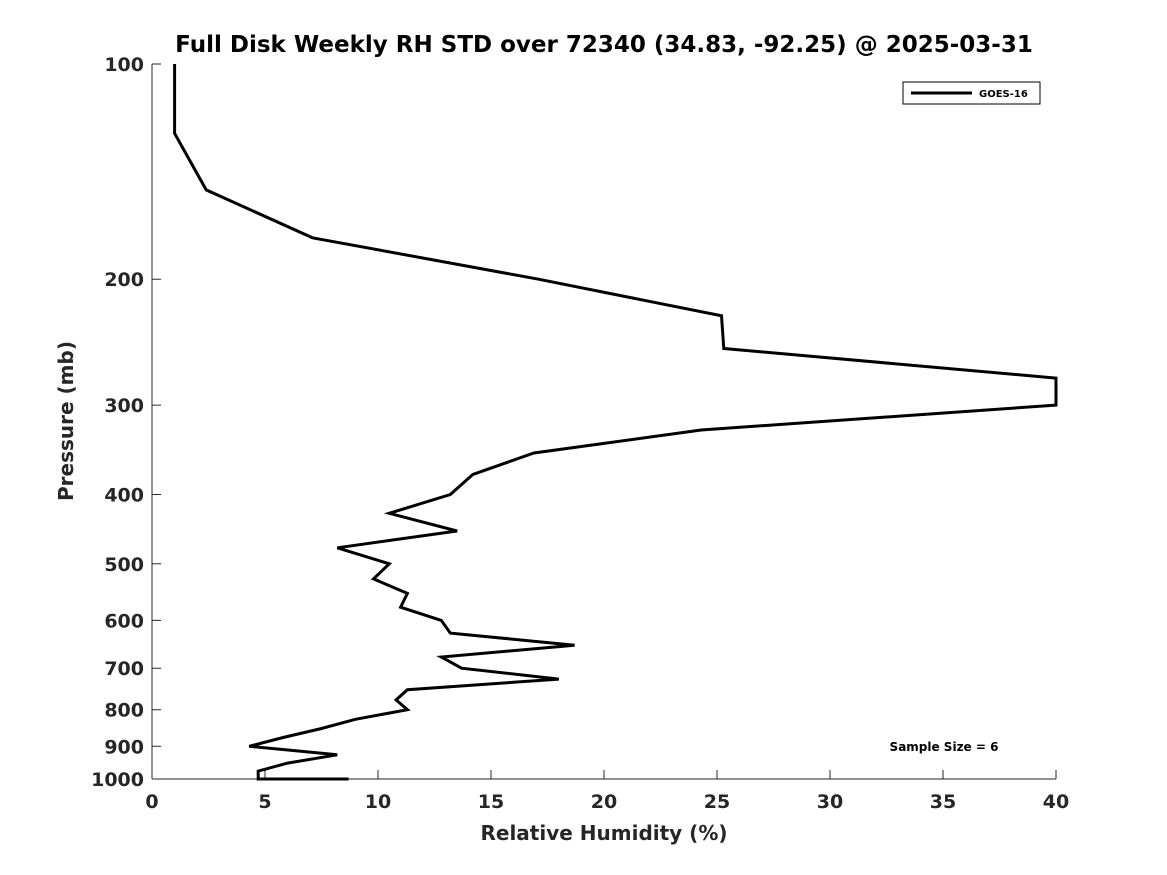 This screenshot has width=1167, height=875. Describe the element at coordinates (971, 93) in the screenshot. I see `legend: GOES-16` at that location.